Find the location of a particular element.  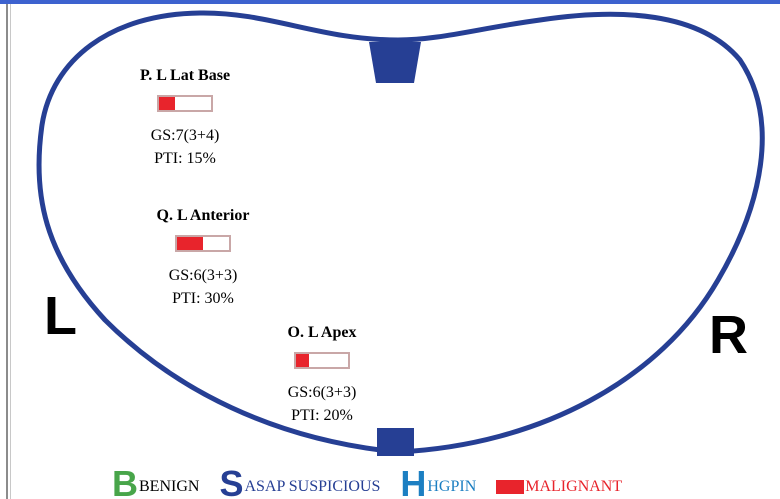

core-anterior: Q. L Anterior GS:6(3+3) PTI: 30% is located at coordinates (203, 258).